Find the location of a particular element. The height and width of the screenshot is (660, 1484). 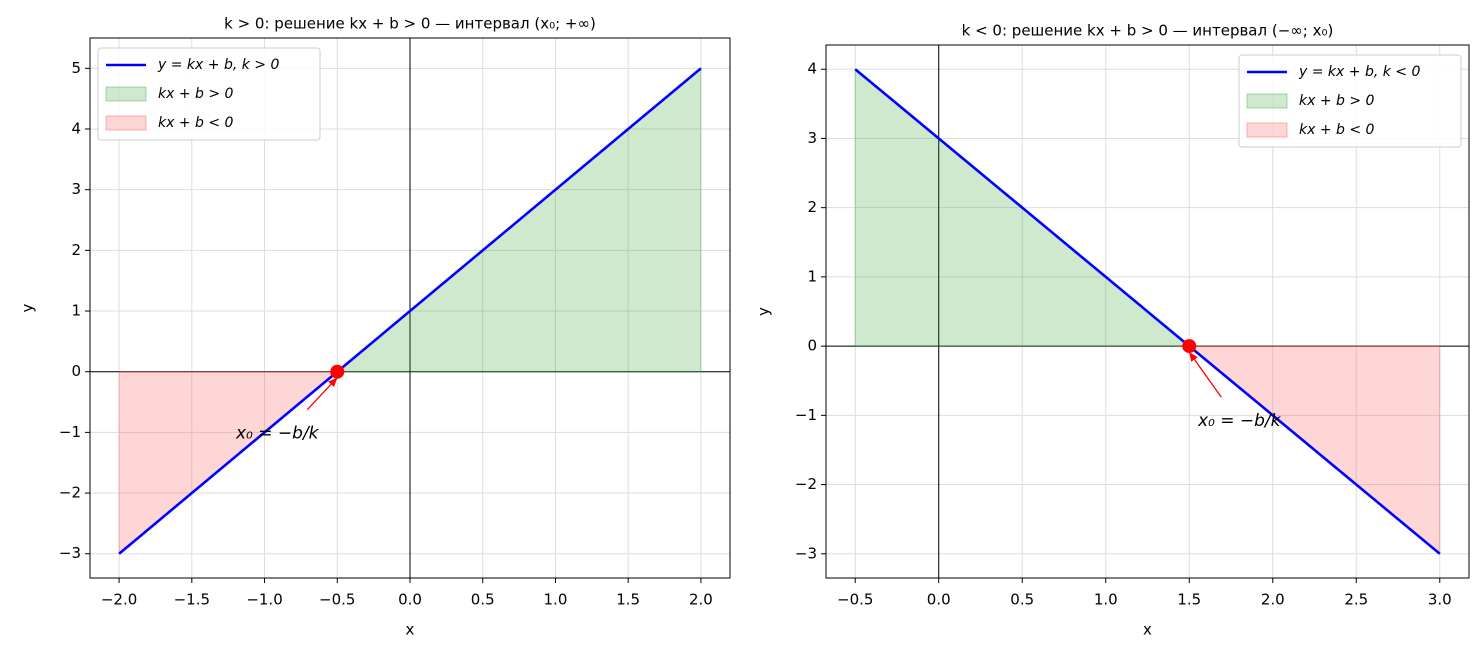

annotation-arrow is located at coordinates (1205, 374).